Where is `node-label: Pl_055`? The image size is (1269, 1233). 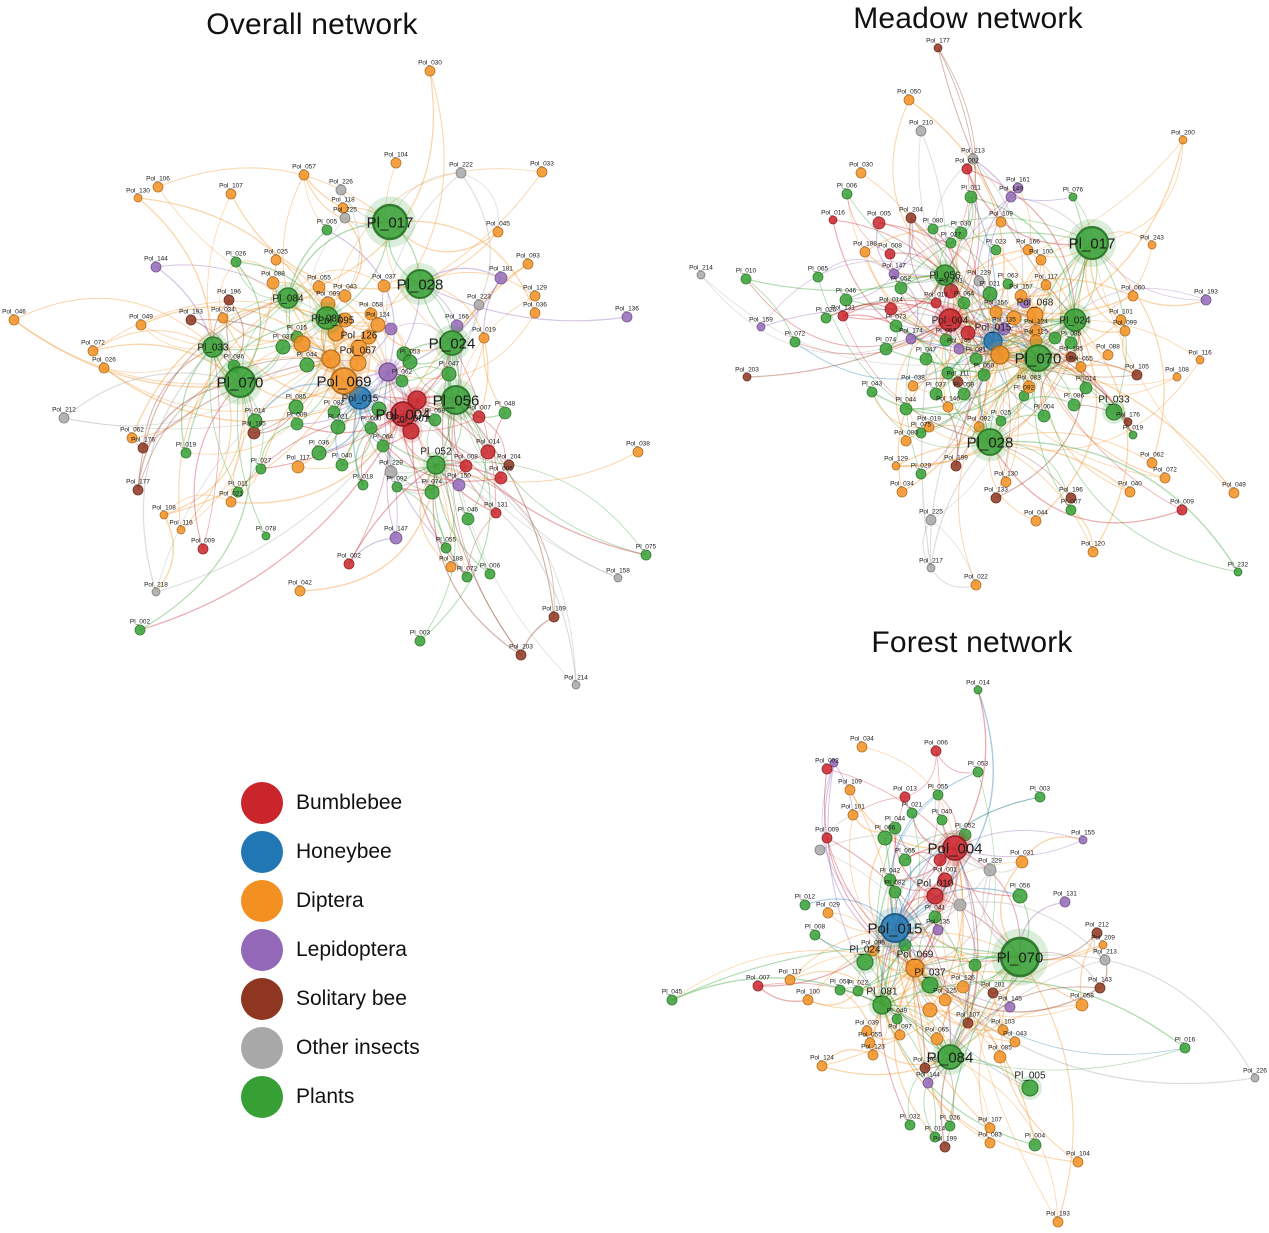 node-label: Pl_055 is located at coordinates (938, 787).